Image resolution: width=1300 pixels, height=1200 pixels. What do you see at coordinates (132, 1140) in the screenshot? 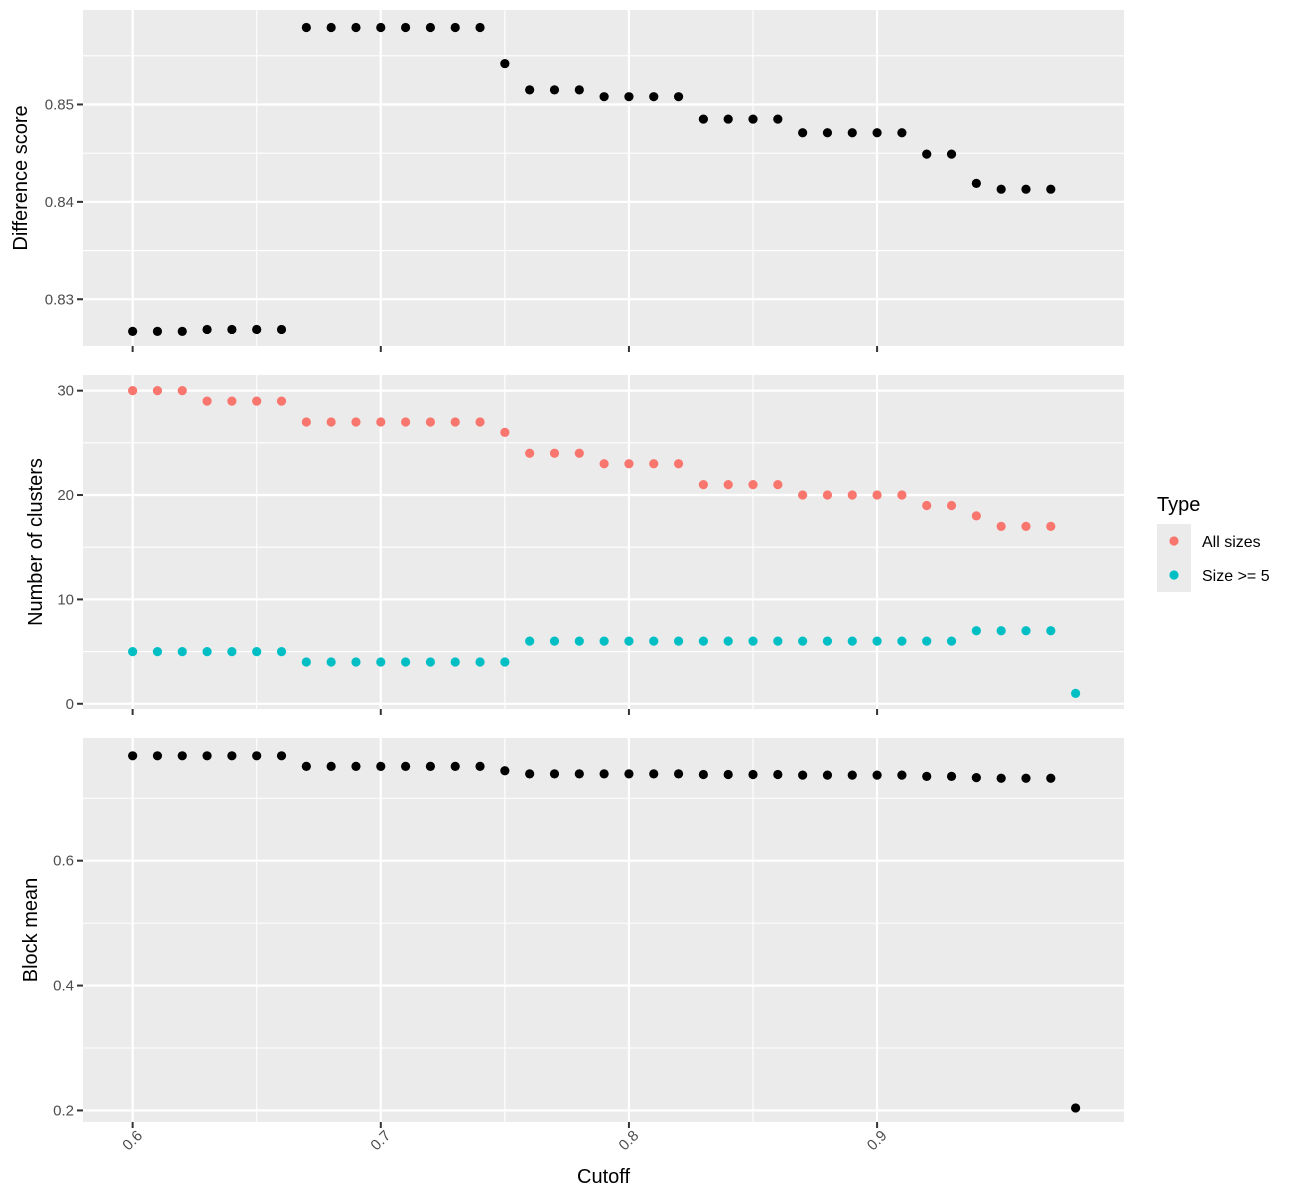
I see `x-tick-label: 0.6` at bounding box center [132, 1140].